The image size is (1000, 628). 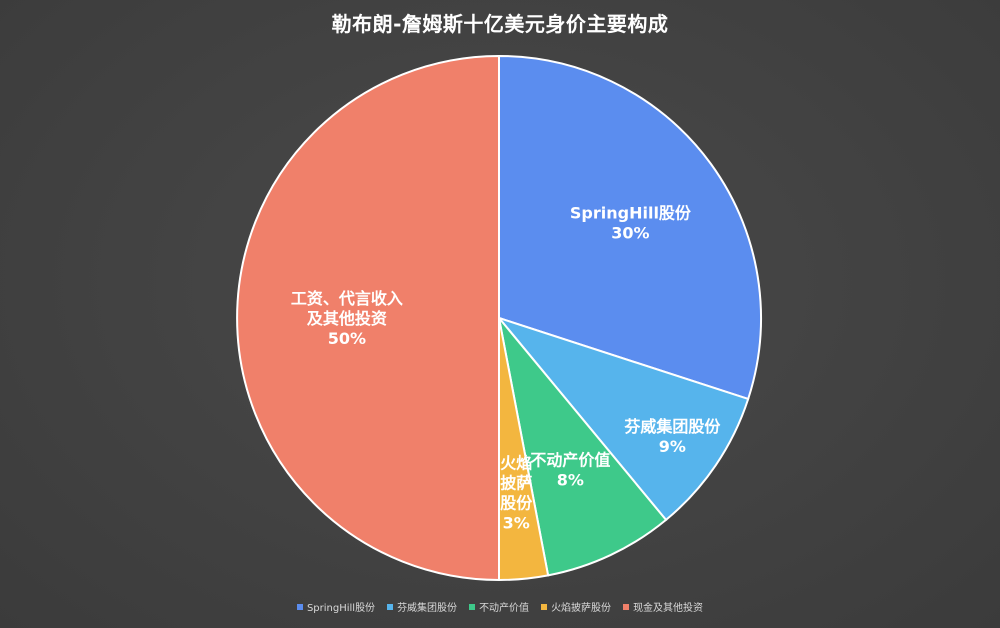 What do you see at coordinates (504, 608) in the screenshot?
I see `legend-label: 不动产价值` at bounding box center [504, 608].